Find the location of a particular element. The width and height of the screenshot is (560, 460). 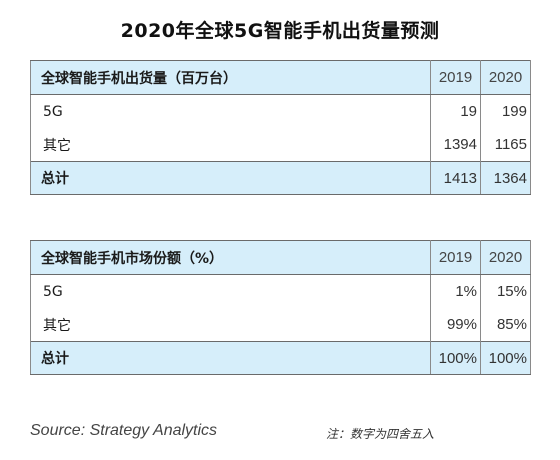

cell-value: 199 is located at coordinates (505, 111).